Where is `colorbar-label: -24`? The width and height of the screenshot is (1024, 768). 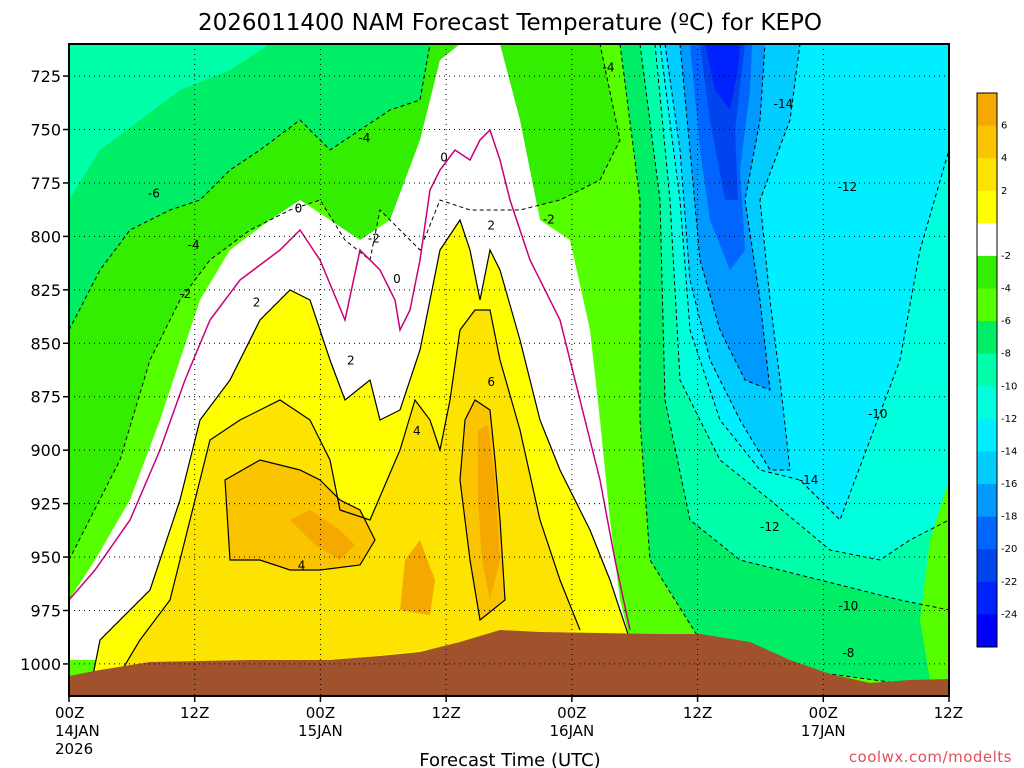
colorbar-label: -24 is located at coordinates (1009, 614).